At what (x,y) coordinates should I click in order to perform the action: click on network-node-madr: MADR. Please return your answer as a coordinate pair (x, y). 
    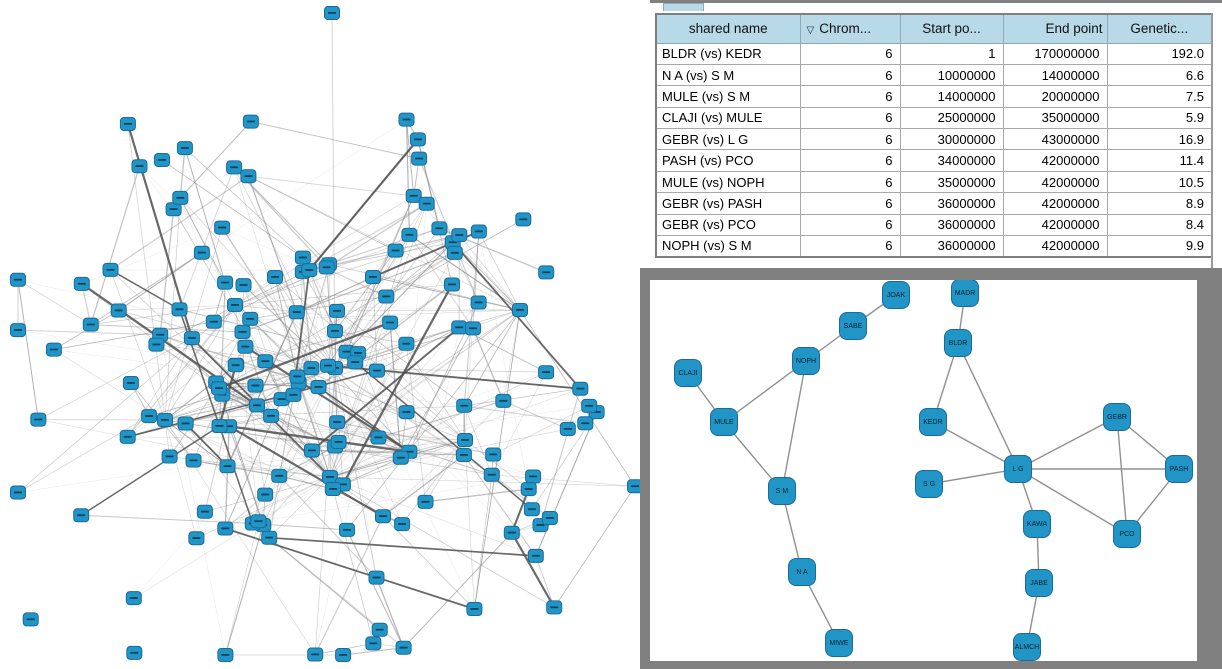
    Looking at the image, I should click on (965, 293).